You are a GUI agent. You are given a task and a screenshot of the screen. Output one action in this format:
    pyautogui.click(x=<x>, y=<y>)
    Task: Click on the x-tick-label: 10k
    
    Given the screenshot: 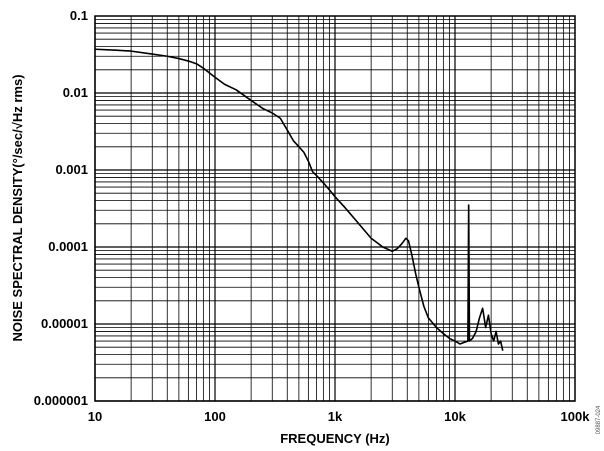 What is the action you would take?
    pyautogui.click(x=455, y=416)
    